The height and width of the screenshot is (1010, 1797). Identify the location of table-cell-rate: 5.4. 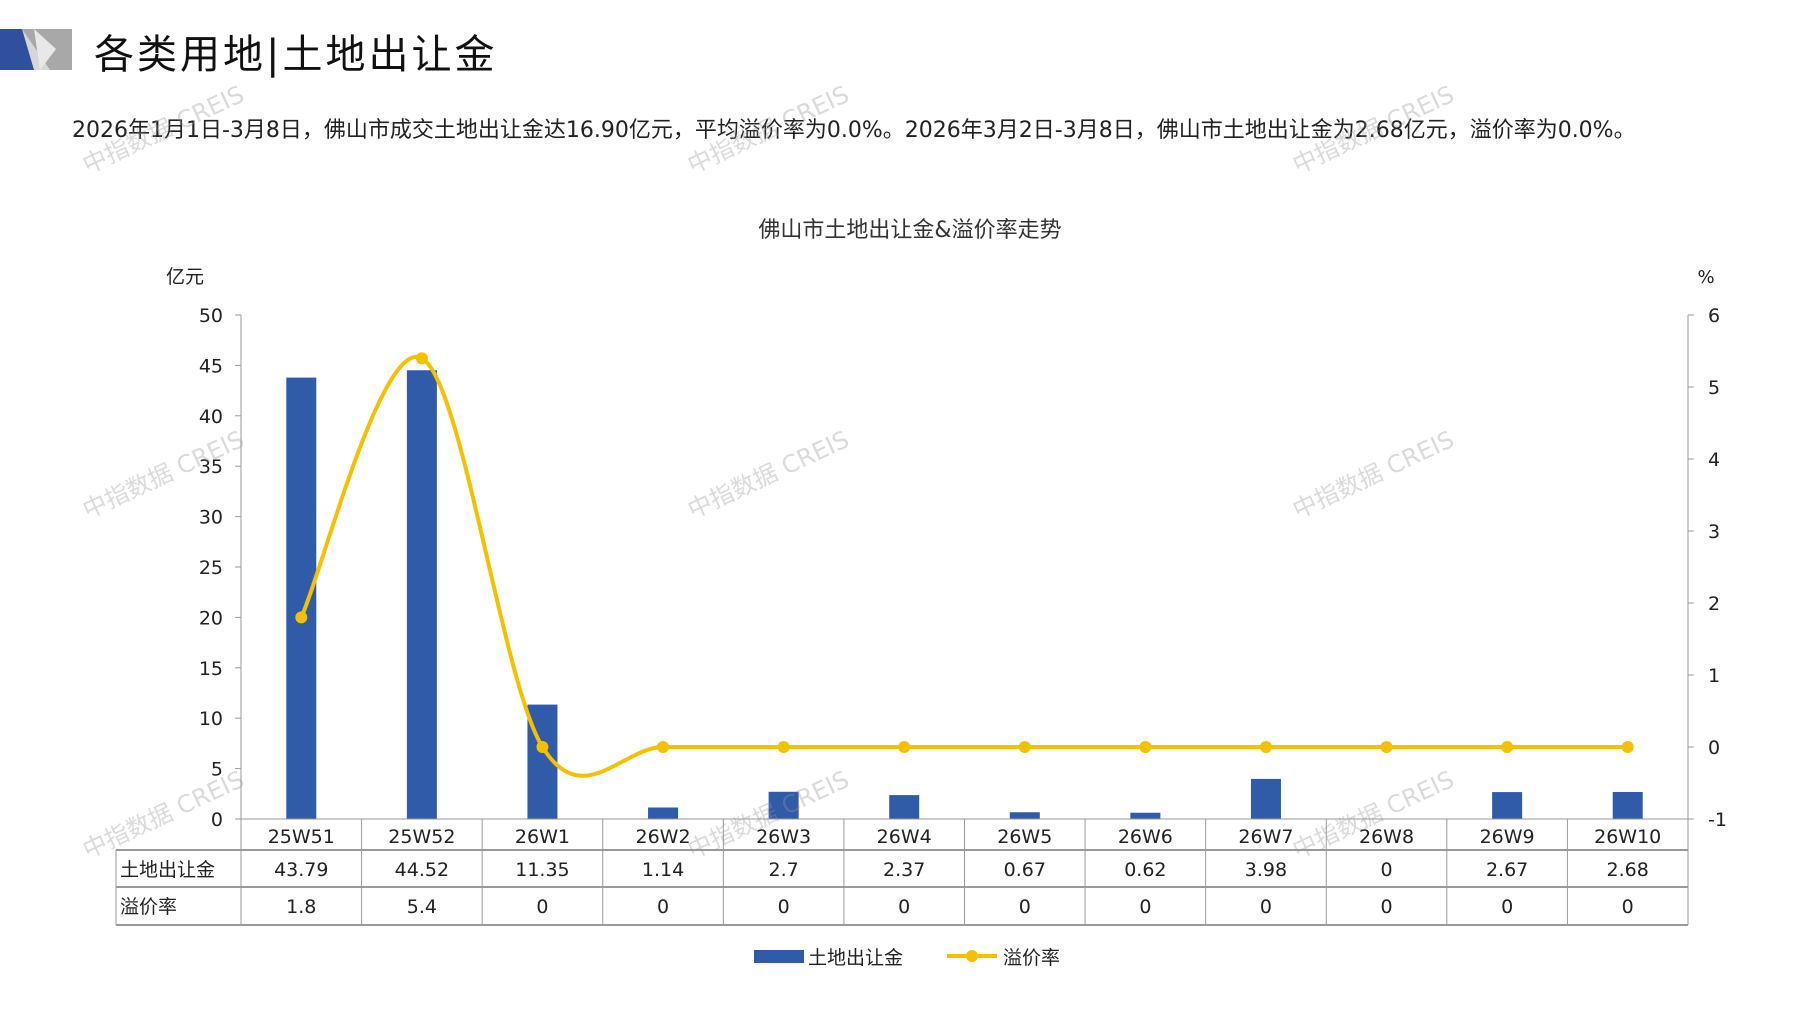
(422, 907).